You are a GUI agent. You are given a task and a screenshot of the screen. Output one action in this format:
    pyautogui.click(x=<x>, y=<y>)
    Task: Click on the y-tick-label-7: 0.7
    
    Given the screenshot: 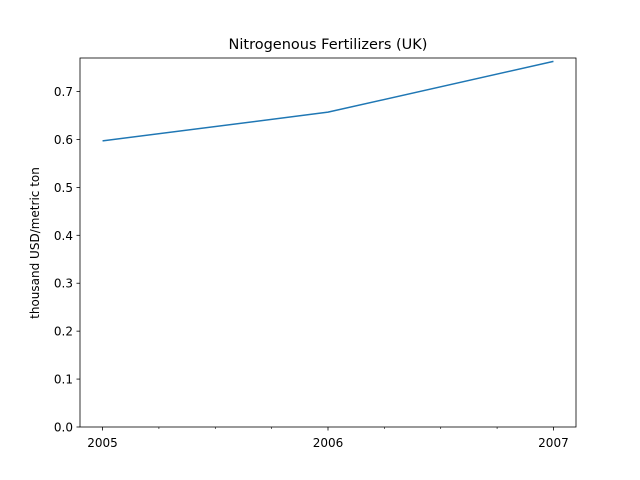 What is the action you would take?
    pyautogui.click(x=63, y=92)
    